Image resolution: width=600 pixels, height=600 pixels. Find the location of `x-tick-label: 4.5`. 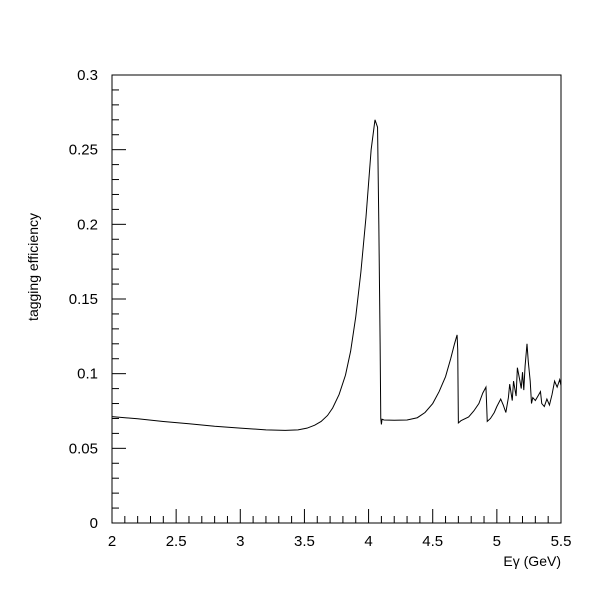

x-tick-label: 4.5 is located at coordinates (432, 541).